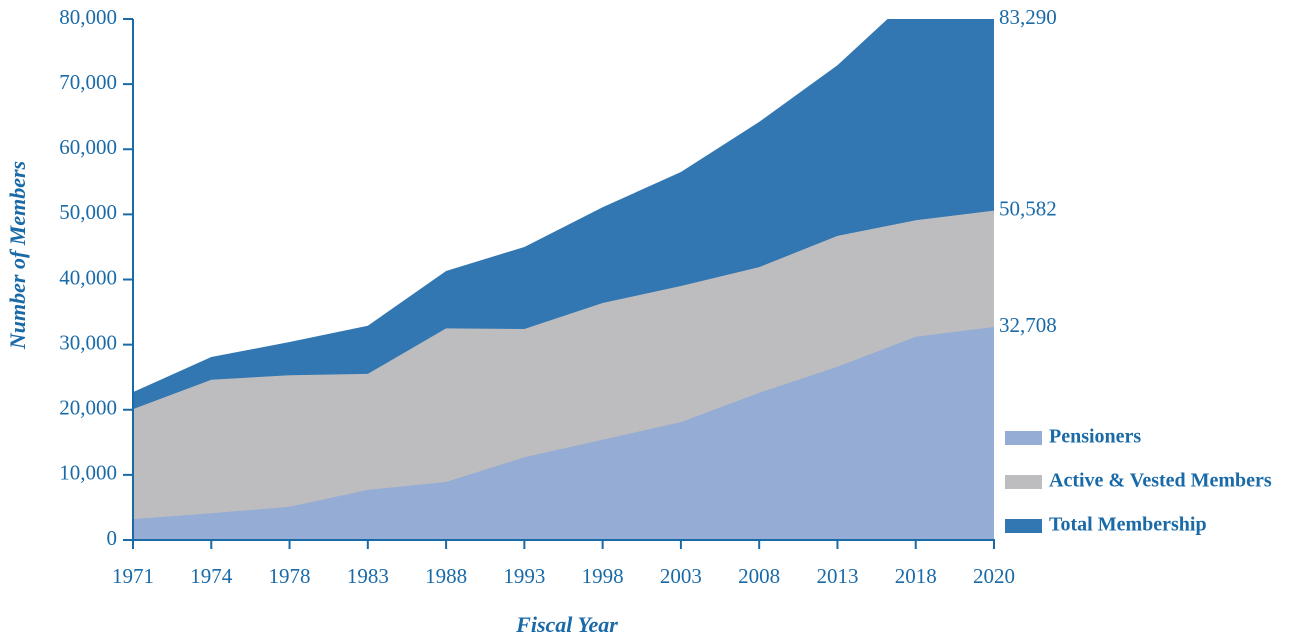  I want to click on y-tick-label: 80,000, so click(88, 17).